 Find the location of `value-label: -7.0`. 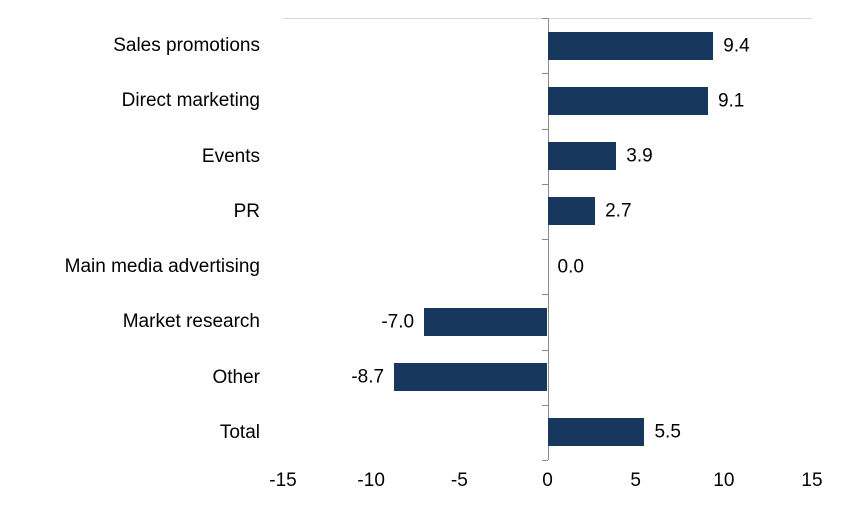

value-label: -7.0 is located at coordinates (398, 322).